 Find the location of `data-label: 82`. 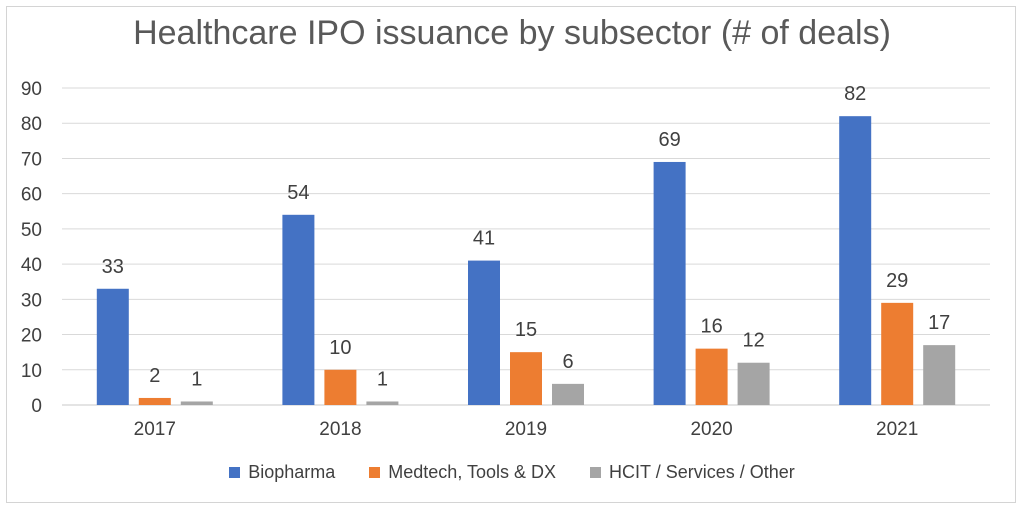

data-label: 82 is located at coordinates (855, 94).